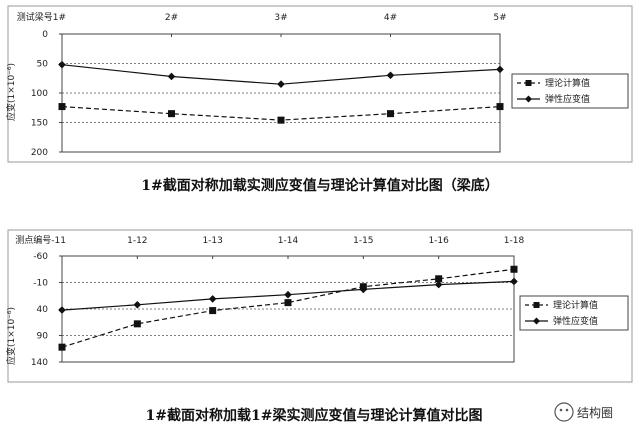  Describe the element at coordinates (280, 18) in the screenshot. I see `x-category-label: 3#` at that location.